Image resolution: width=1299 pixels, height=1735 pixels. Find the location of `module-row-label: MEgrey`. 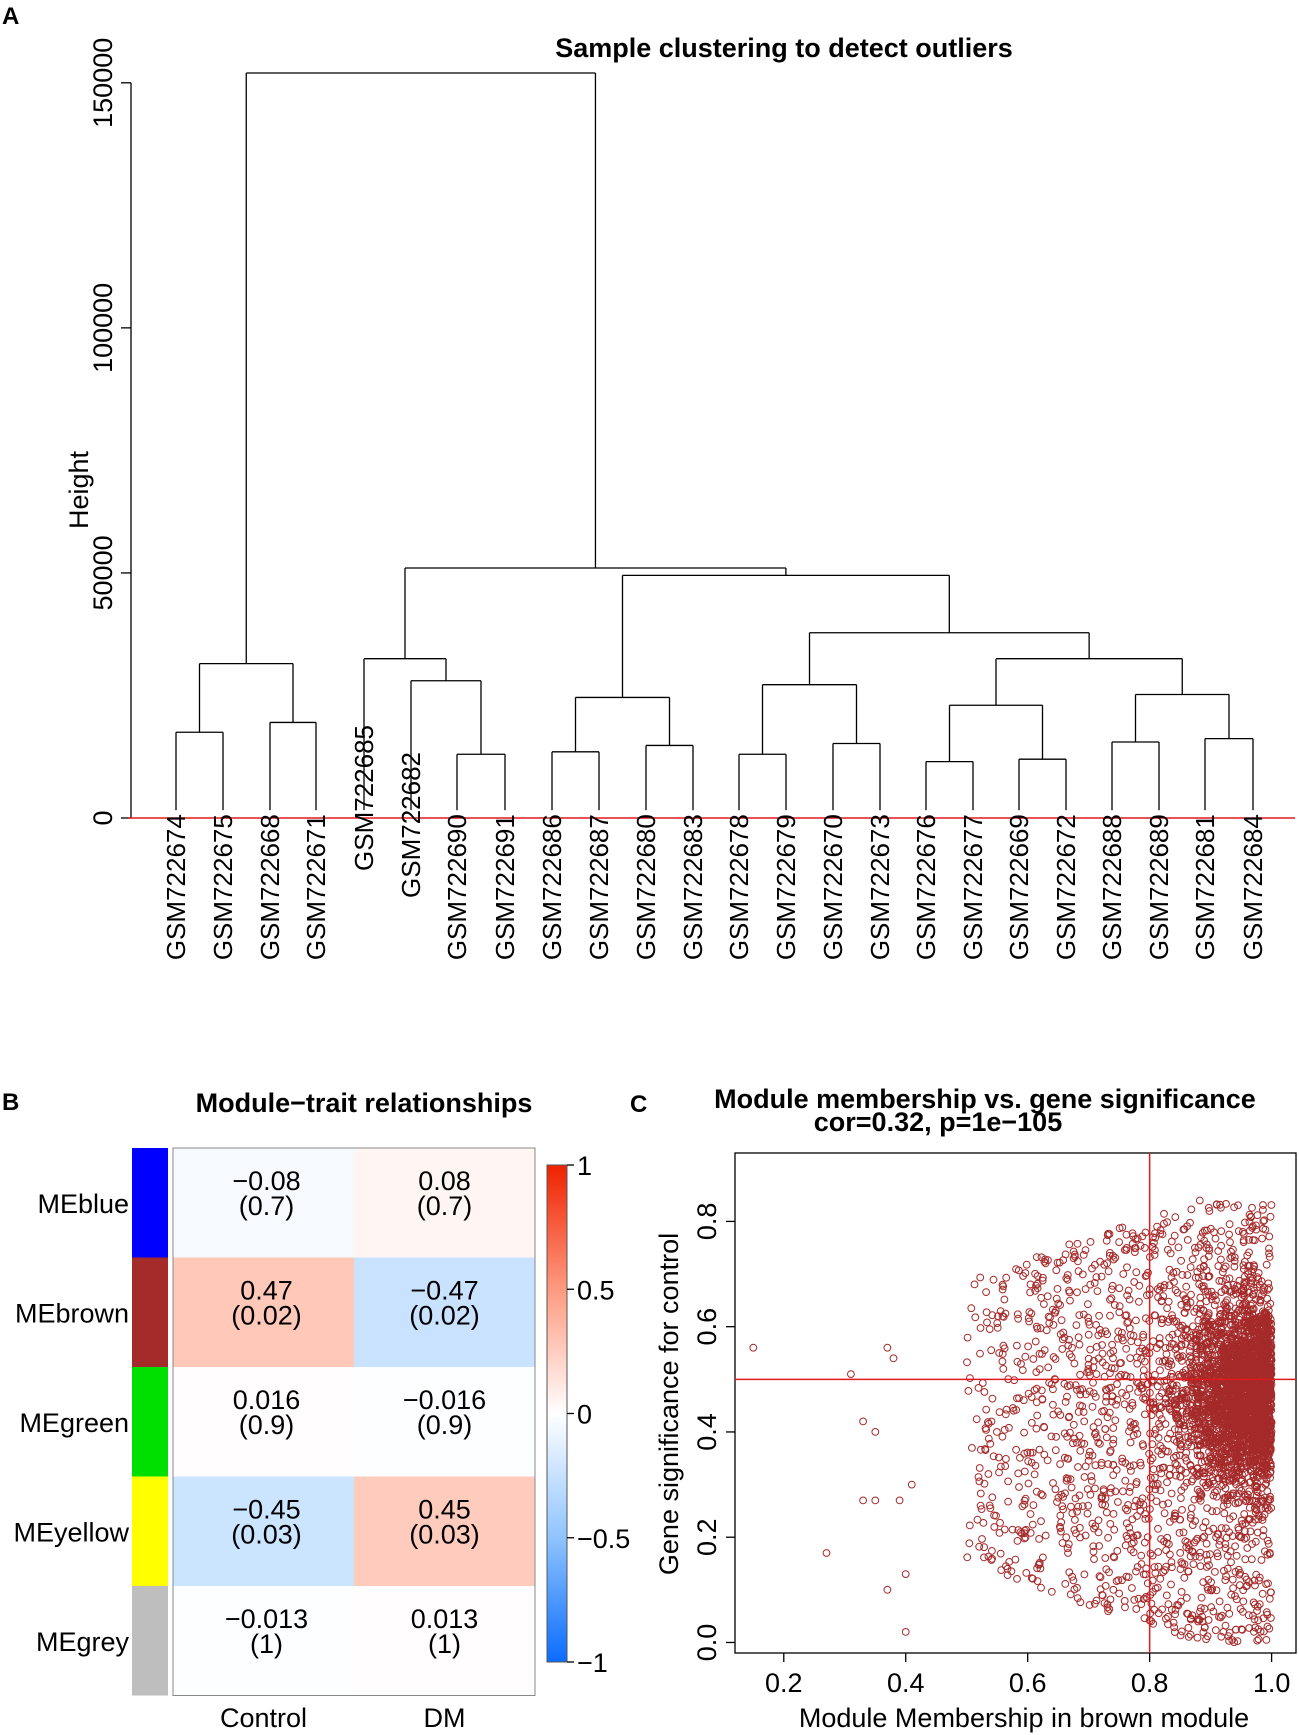

module-row-label: MEgrey is located at coordinates (83, 1642).